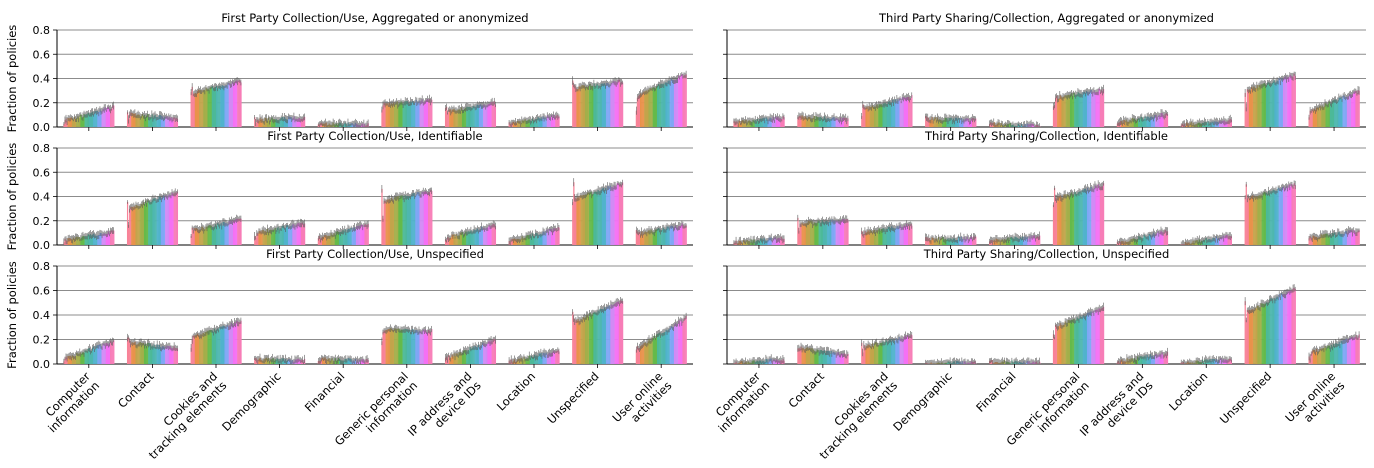 This screenshot has height=468, width=1374. Describe the element at coordinates (152, 216) in the screenshot. I see `bar-group` at that location.